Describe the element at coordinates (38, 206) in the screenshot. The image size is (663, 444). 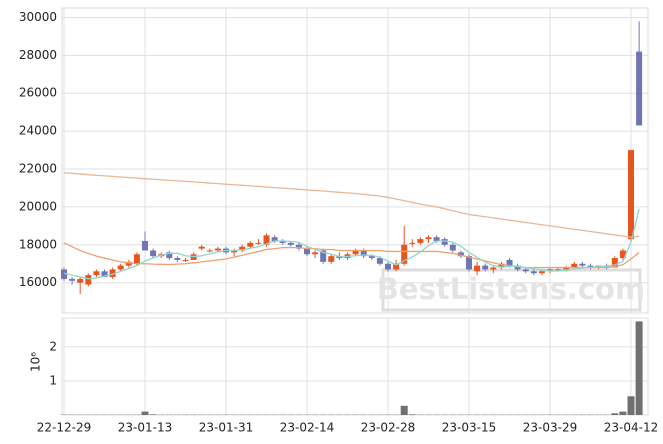
I see `y-tick-label: 20000` at that location.